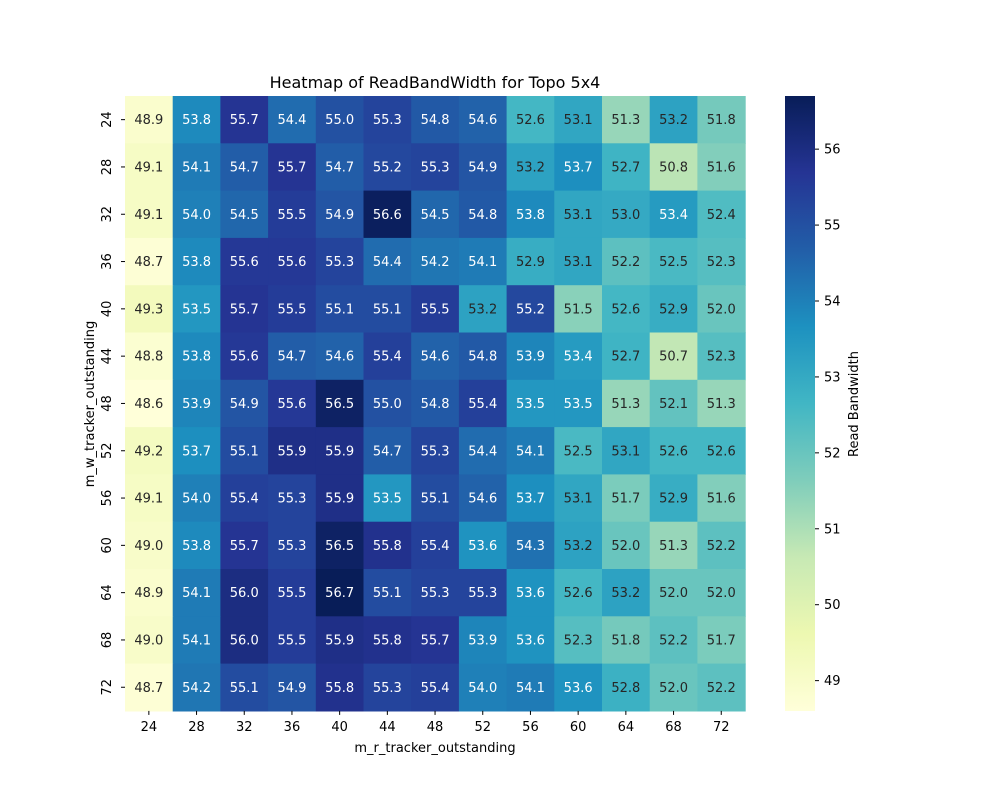 The width and height of the screenshot is (1000, 804). Describe the element at coordinates (107, 498) in the screenshot. I see `y-tick-label: 56` at that location.